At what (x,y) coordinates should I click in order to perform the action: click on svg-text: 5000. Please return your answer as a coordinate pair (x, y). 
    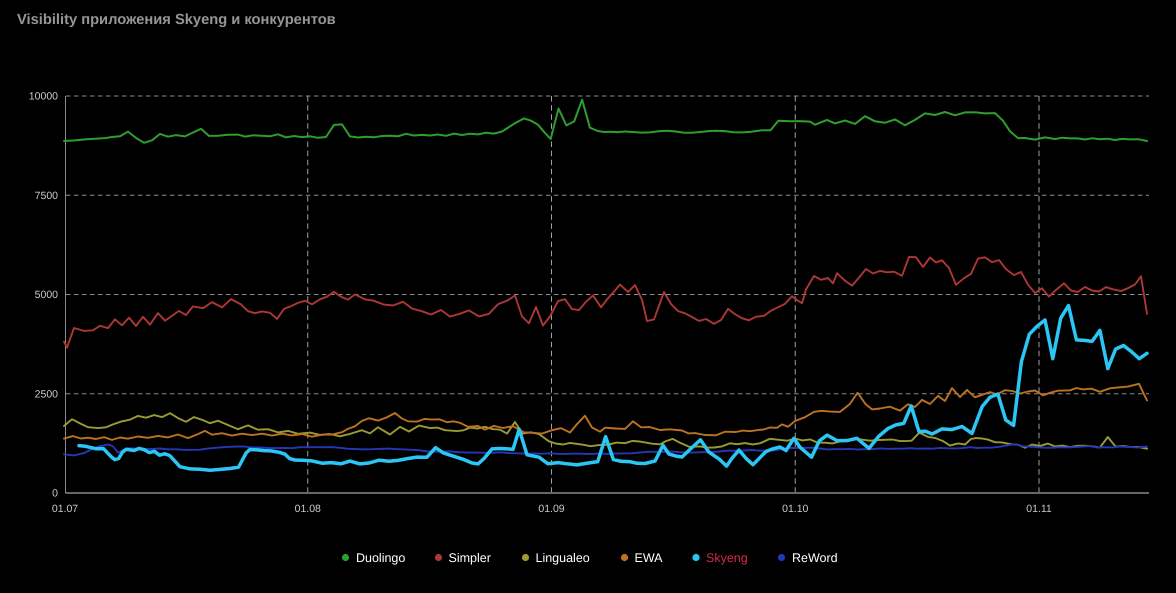
    Looking at the image, I should click on (47, 295).